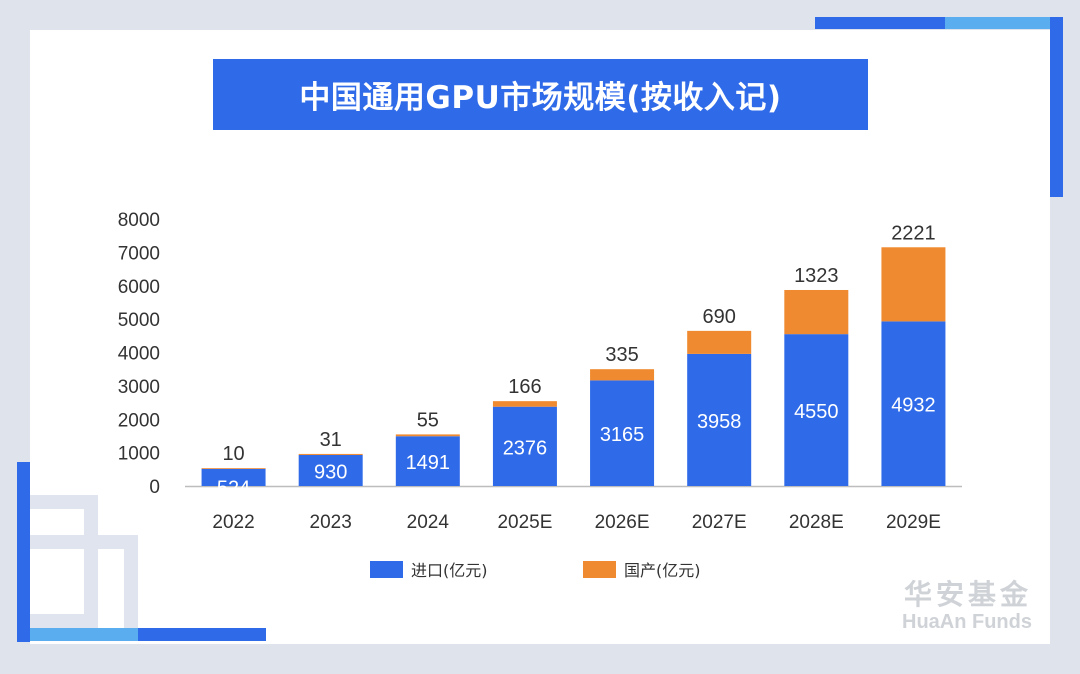 Image resolution: width=1080 pixels, height=674 pixels. Describe the element at coordinates (621, 355) in the screenshot. I see `data-label-domestic: 335` at that location.